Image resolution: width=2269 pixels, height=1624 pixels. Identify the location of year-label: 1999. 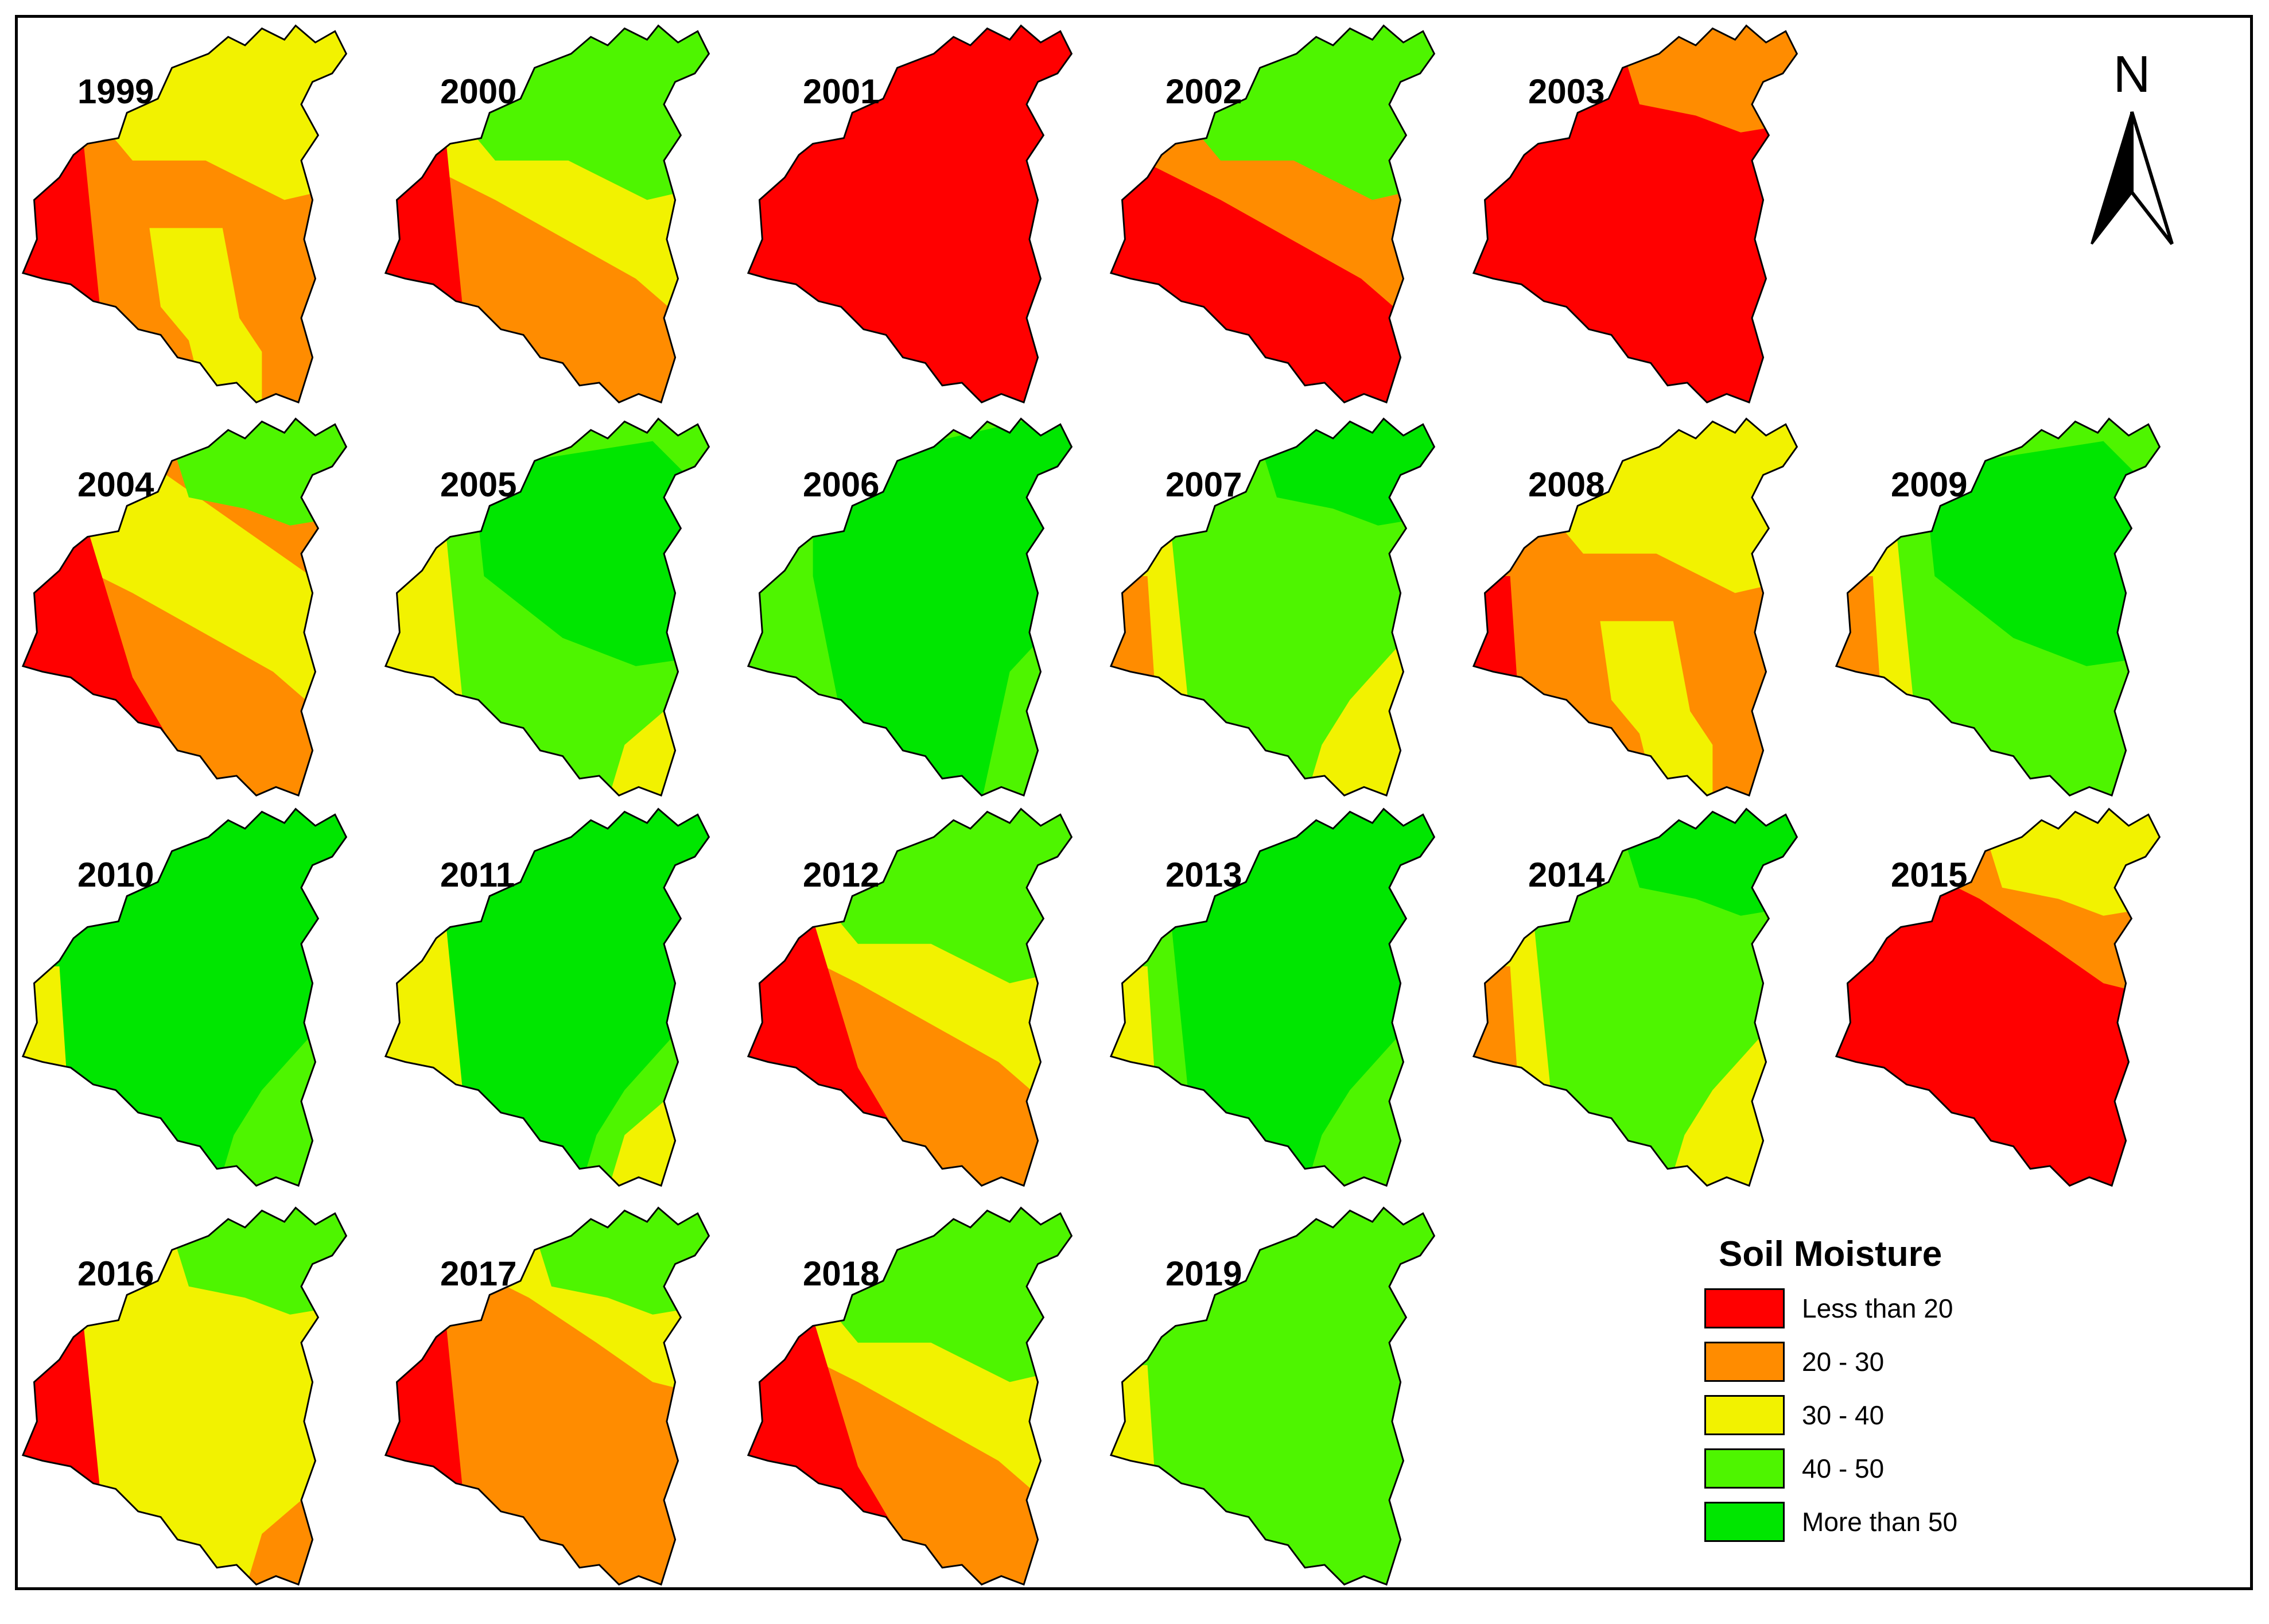
(115, 91).